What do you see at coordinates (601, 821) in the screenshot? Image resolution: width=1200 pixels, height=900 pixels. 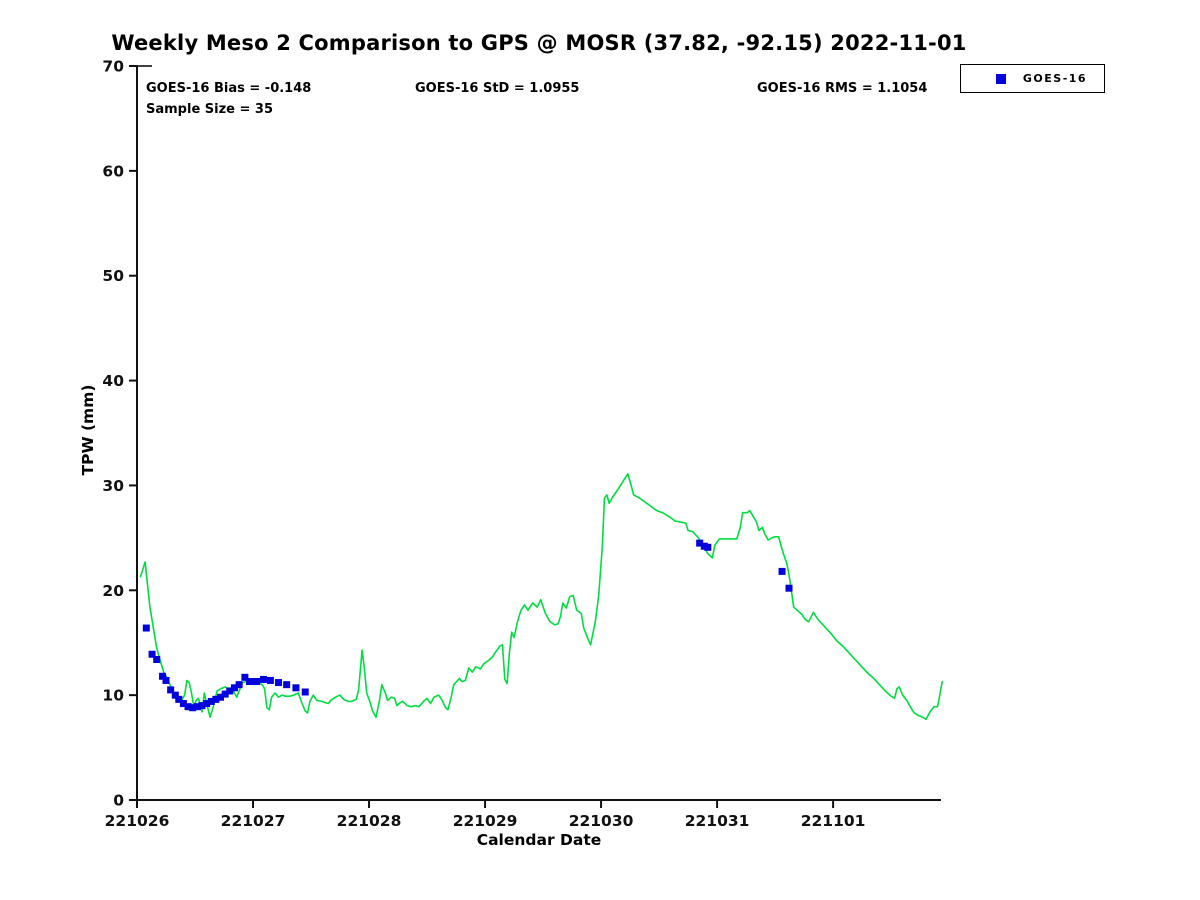 I see `x-tick-label: 221030` at bounding box center [601, 821].